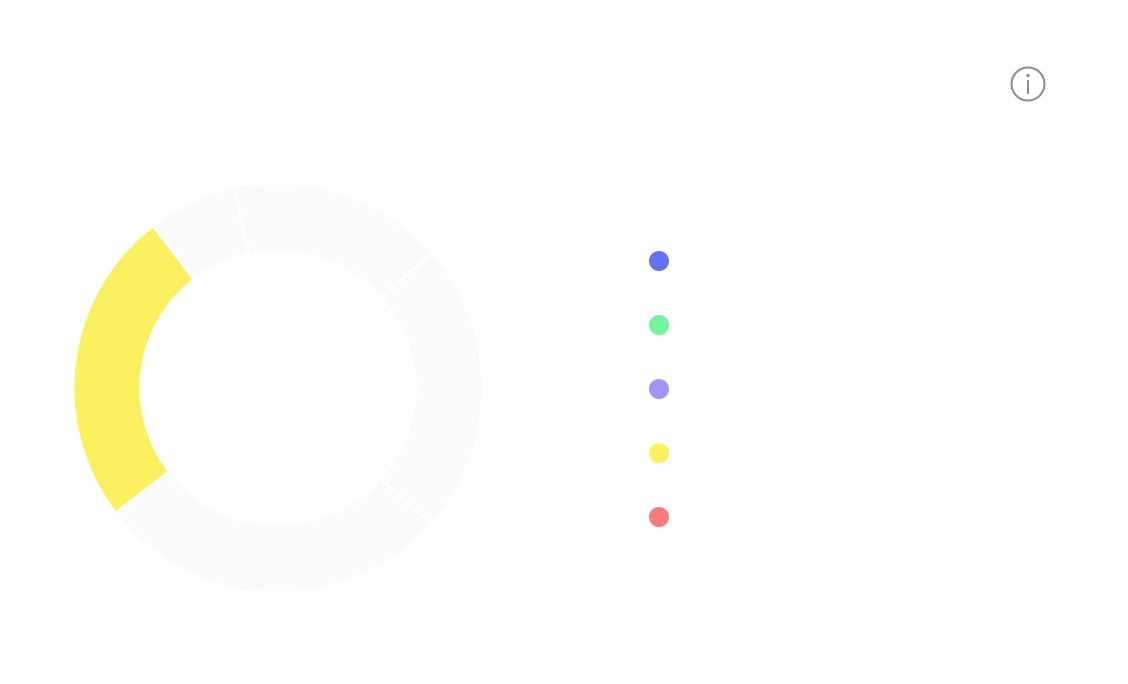 This screenshot has height=684, width=1128. I want to click on info-icon-ring, so click(1028, 84).